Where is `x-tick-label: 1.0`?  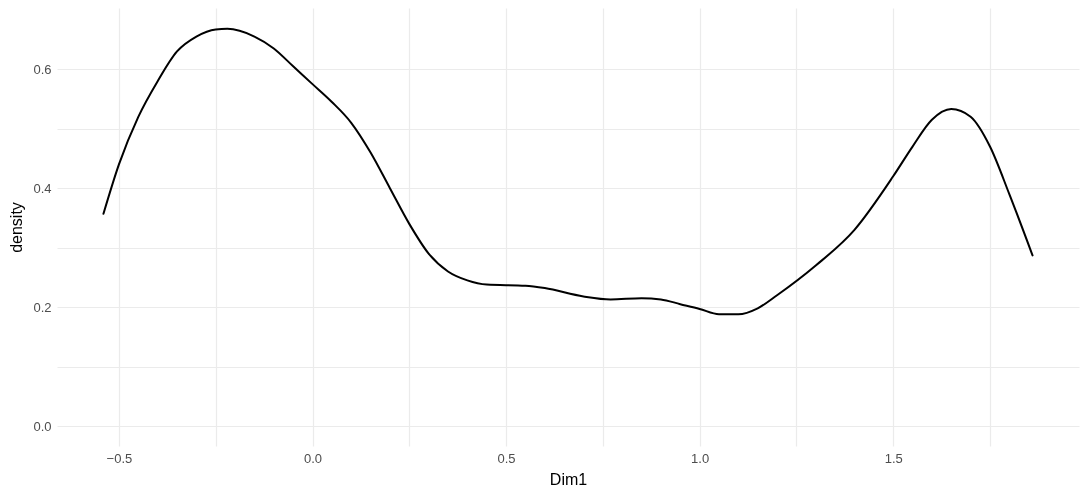 x-tick-label: 1.0 is located at coordinates (700, 458).